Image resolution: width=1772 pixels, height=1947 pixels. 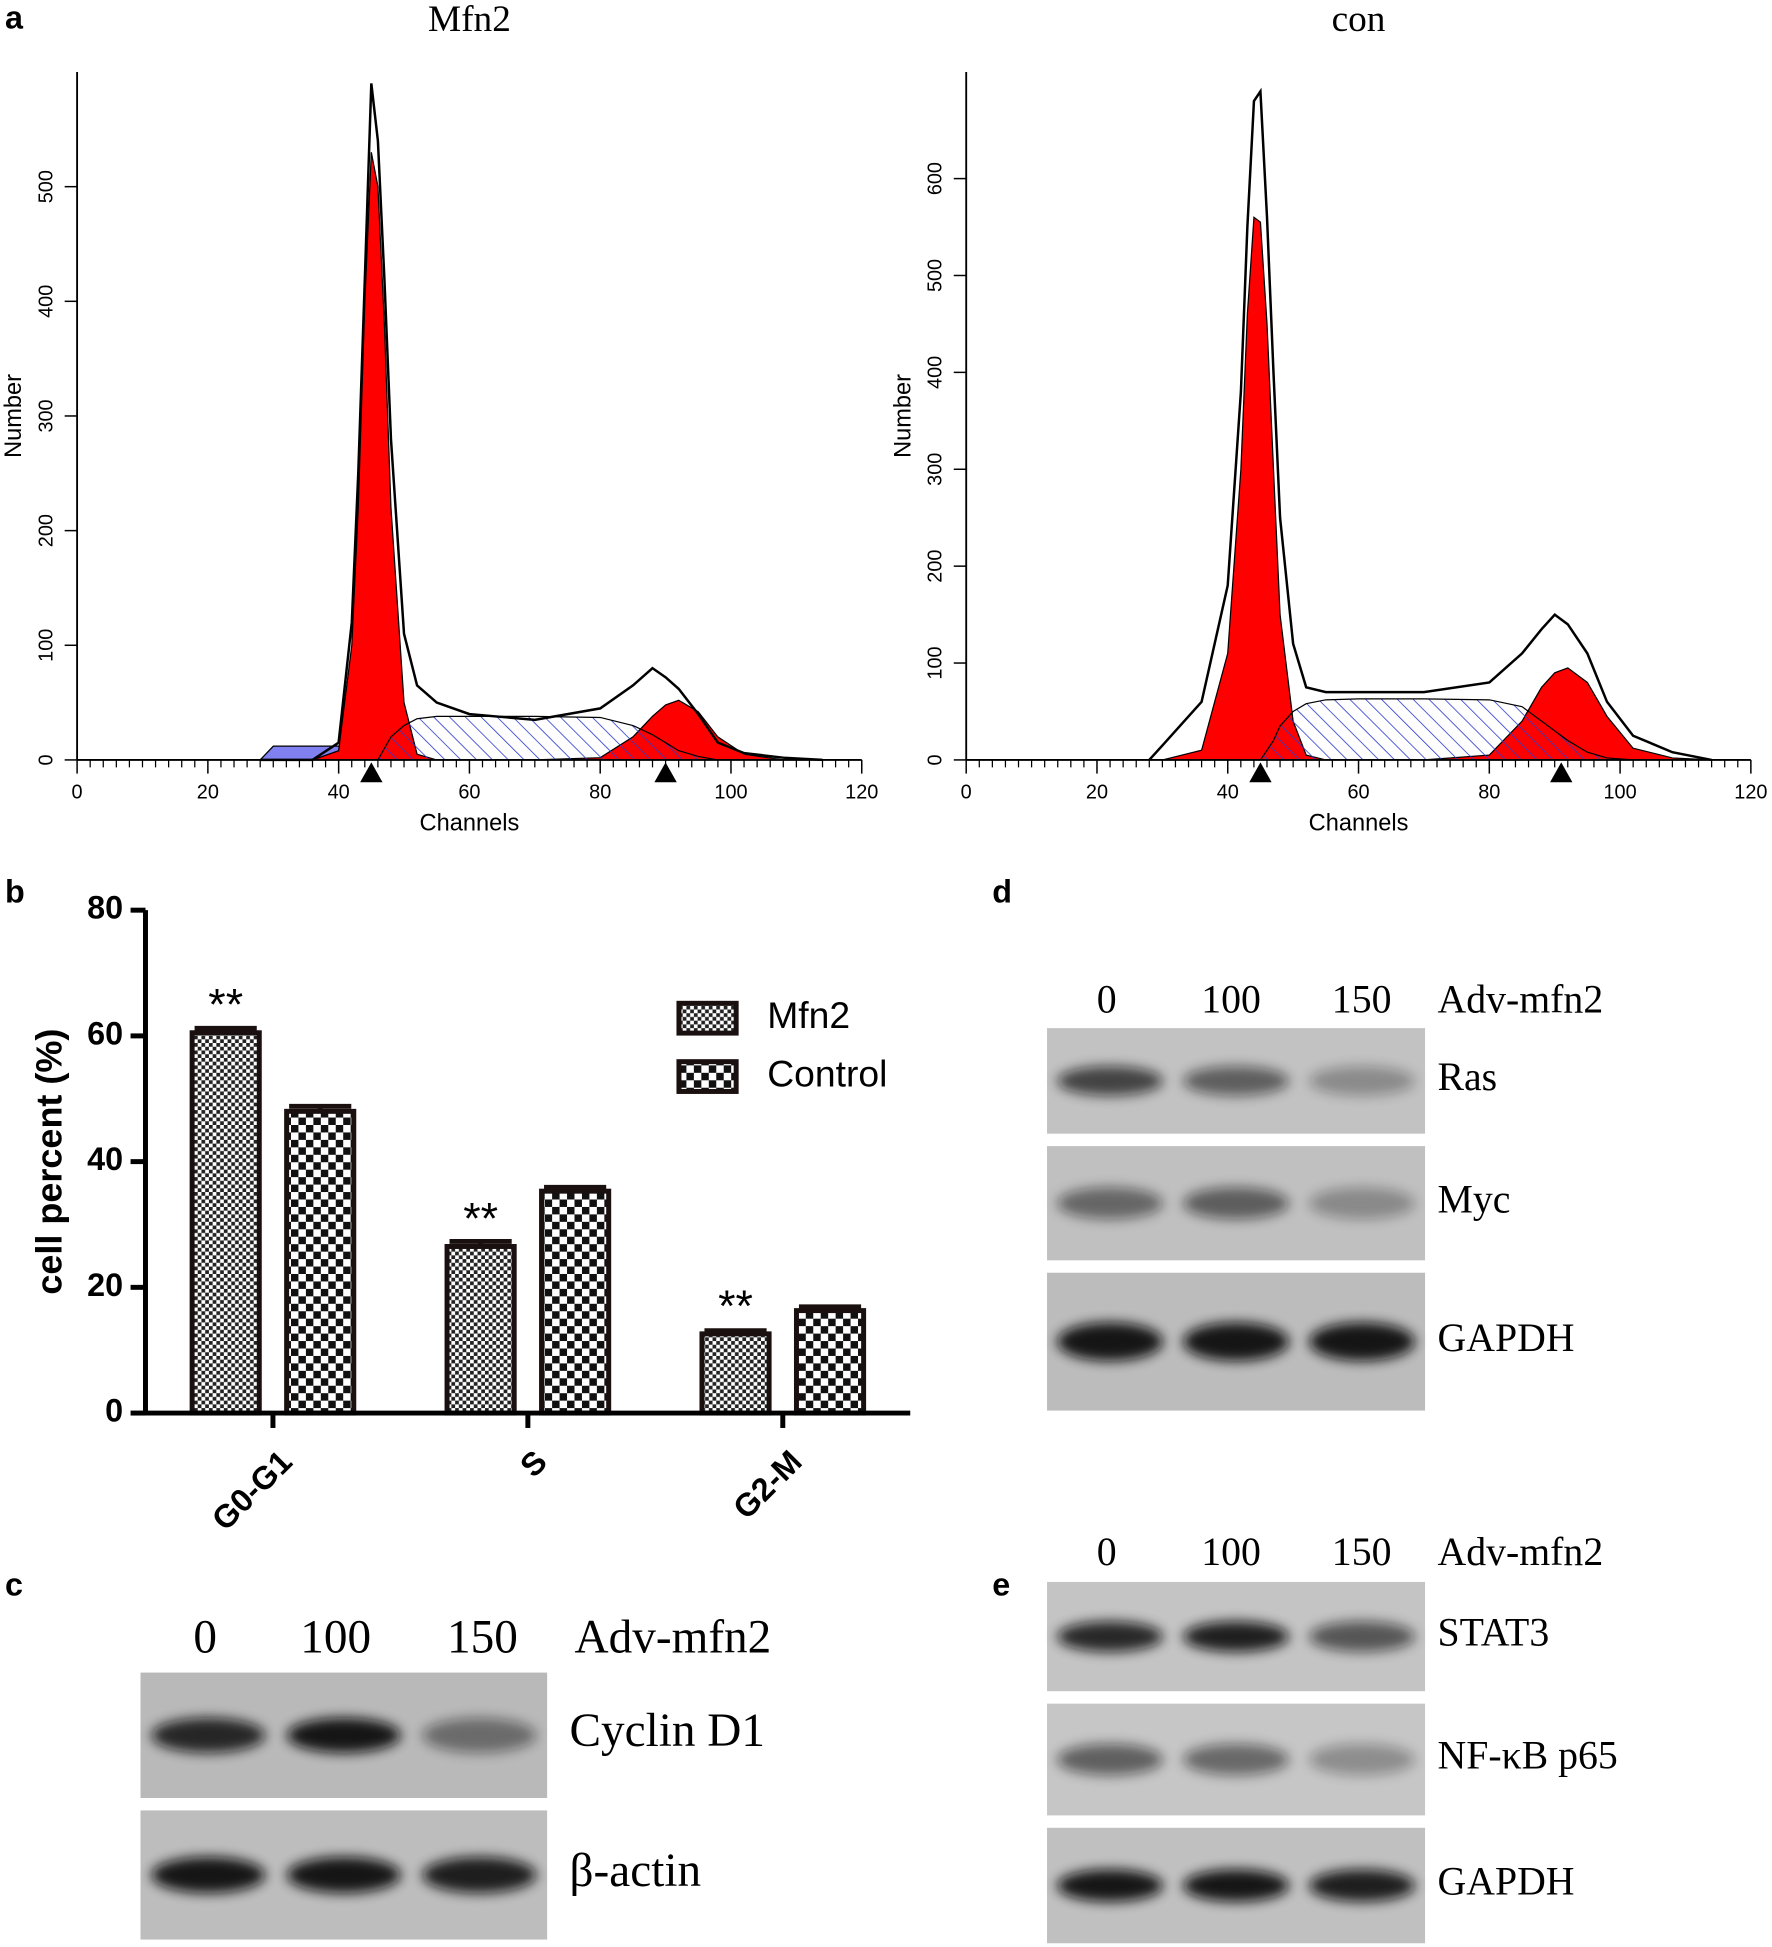 I want to click on x-tick-label: S, so click(x=533, y=1463).